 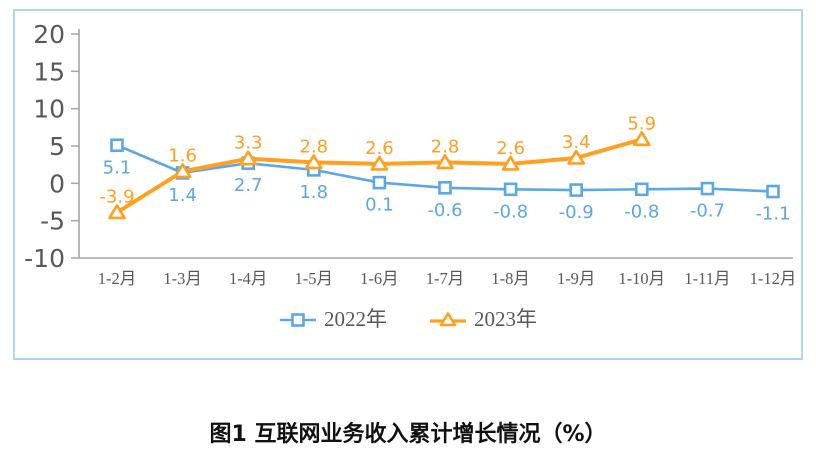 What do you see at coordinates (182, 155) in the screenshot?
I see `svg-text: 1.6` at bounding box center [182, 155].